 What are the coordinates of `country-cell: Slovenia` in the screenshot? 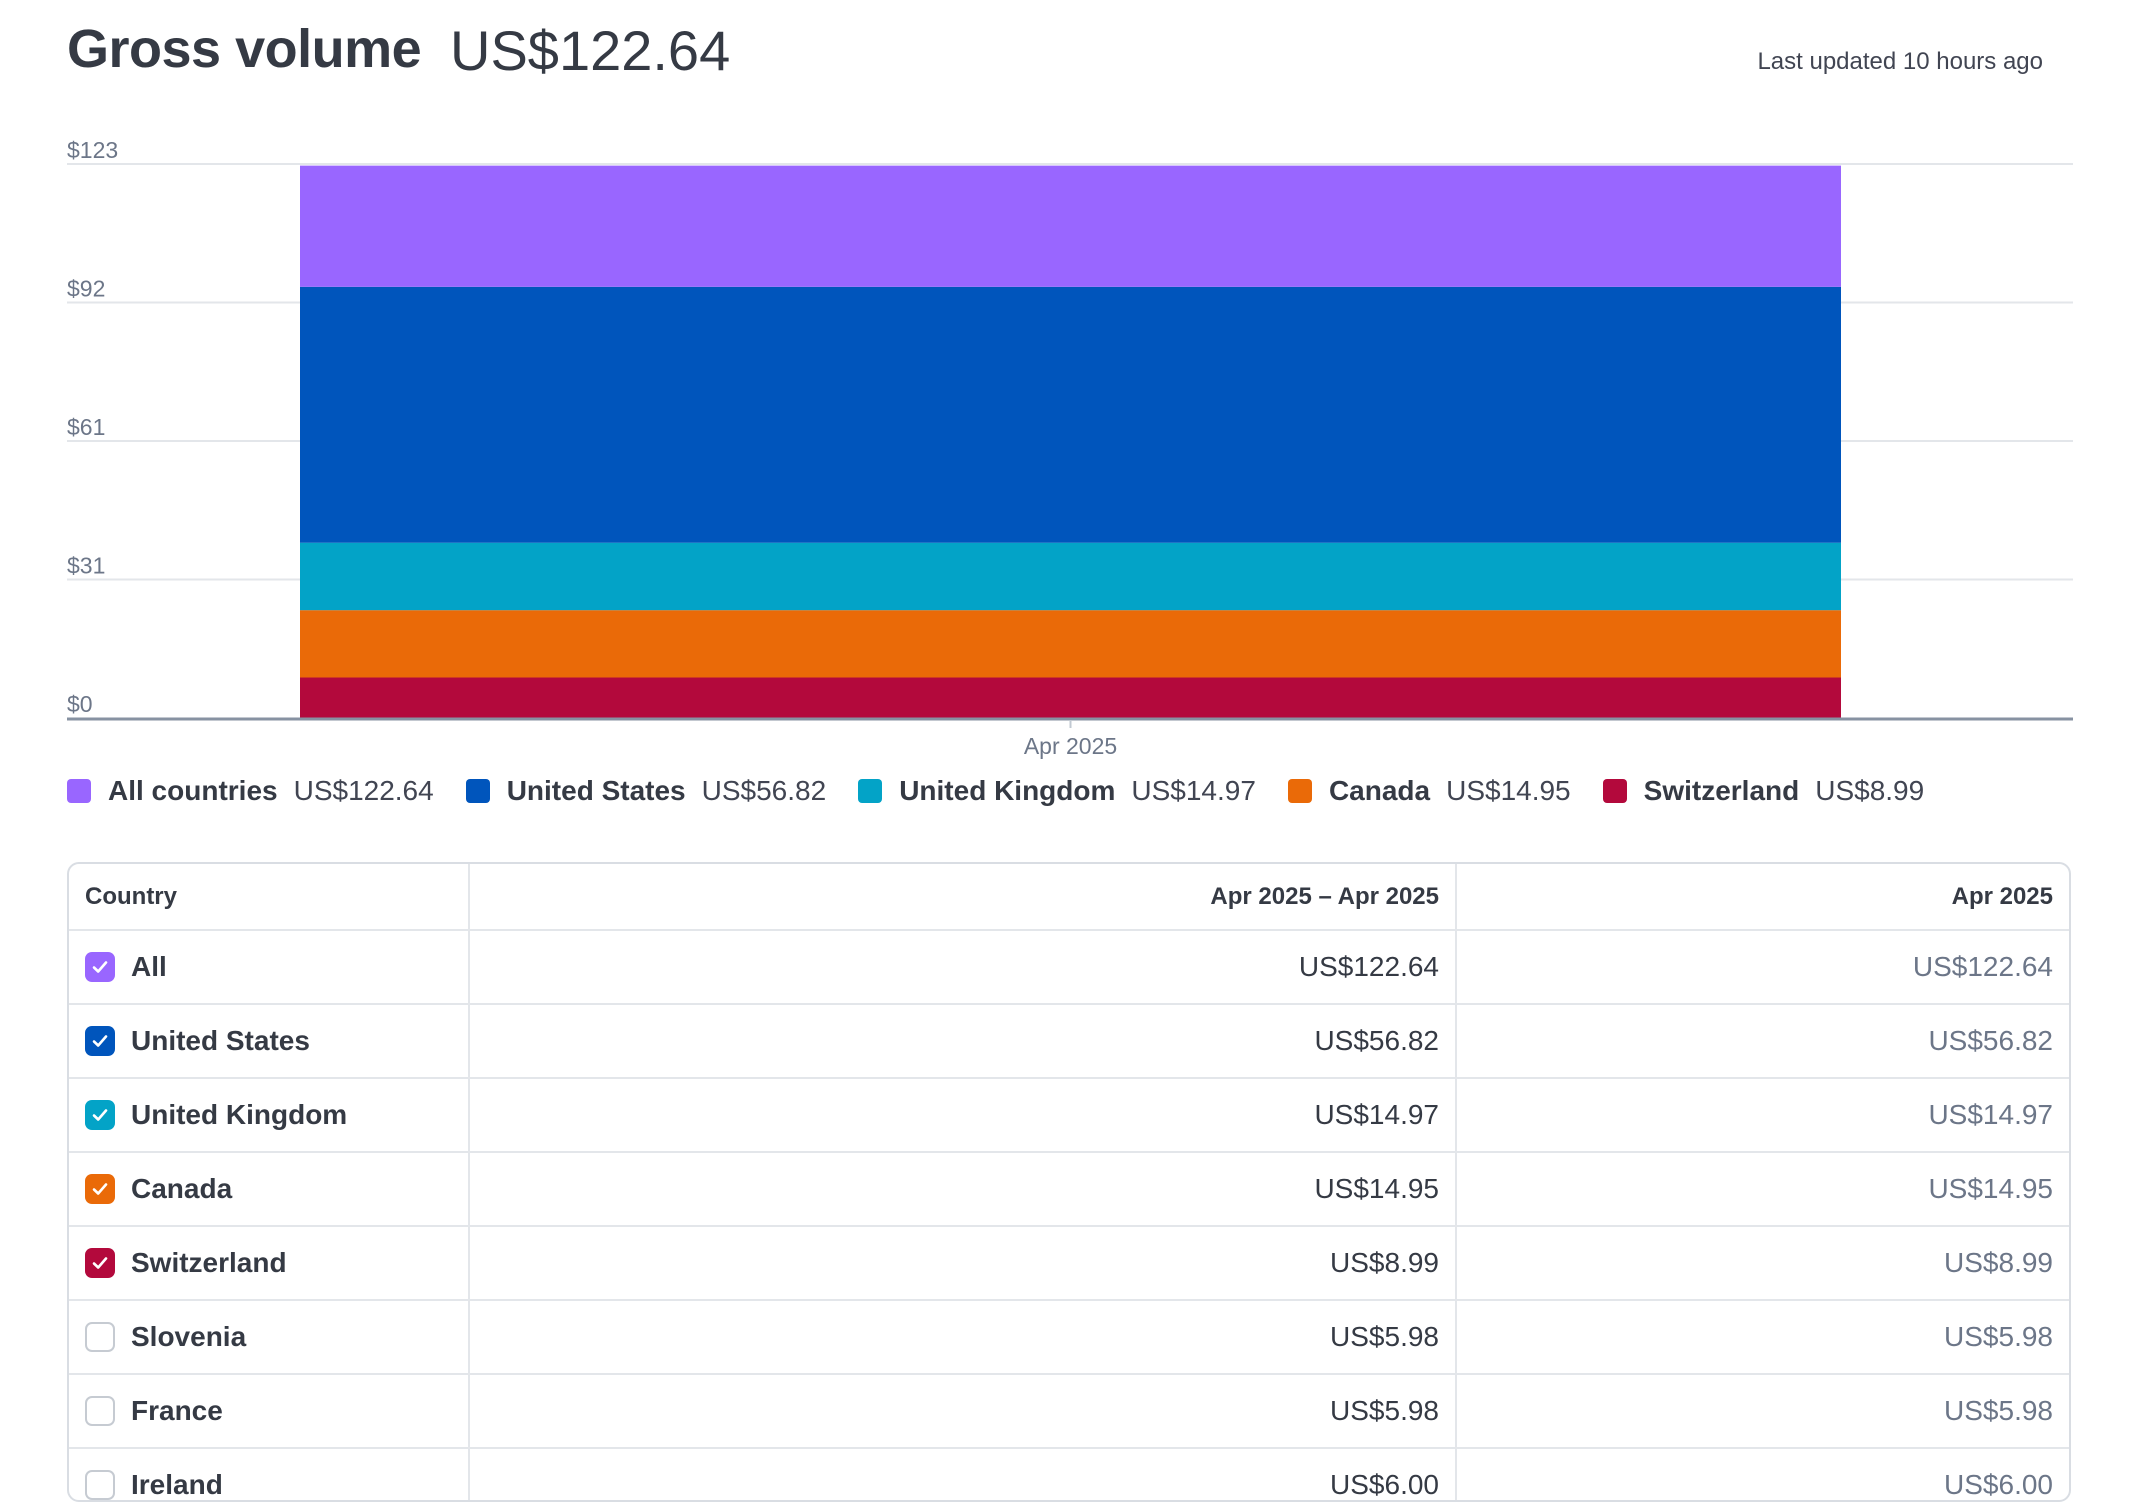 It's located at (269, 1337).